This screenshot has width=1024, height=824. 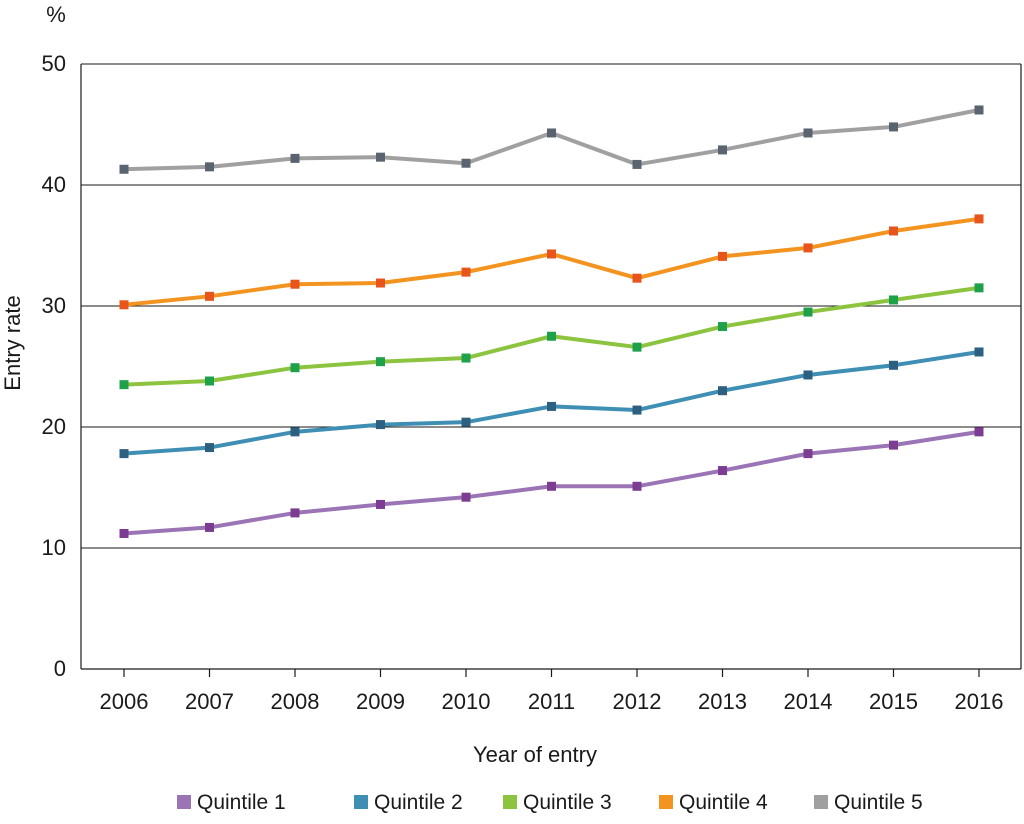 What do you see at coordinates (56, 14) in the screenshot?
I see `y-unit-label: %` at bounding box center [56, 14].